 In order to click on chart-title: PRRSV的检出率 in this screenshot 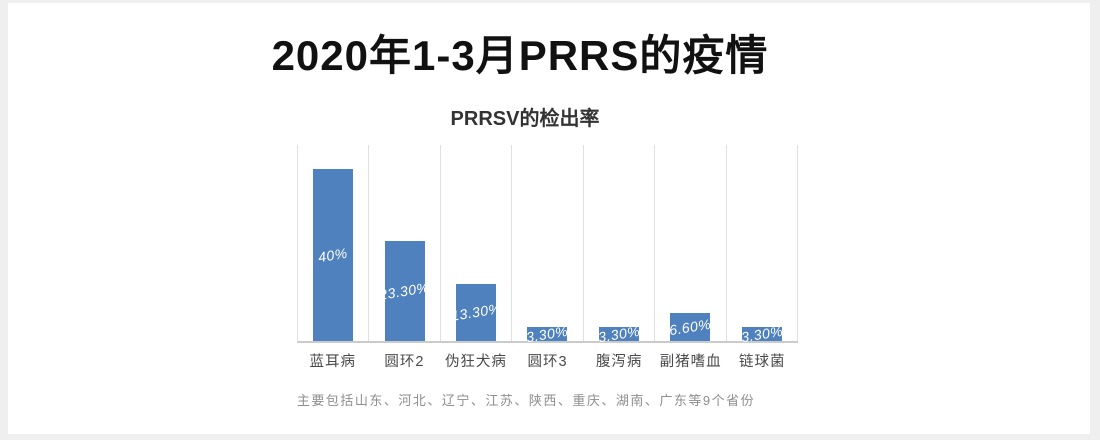, I will do `click(525, 119)`.